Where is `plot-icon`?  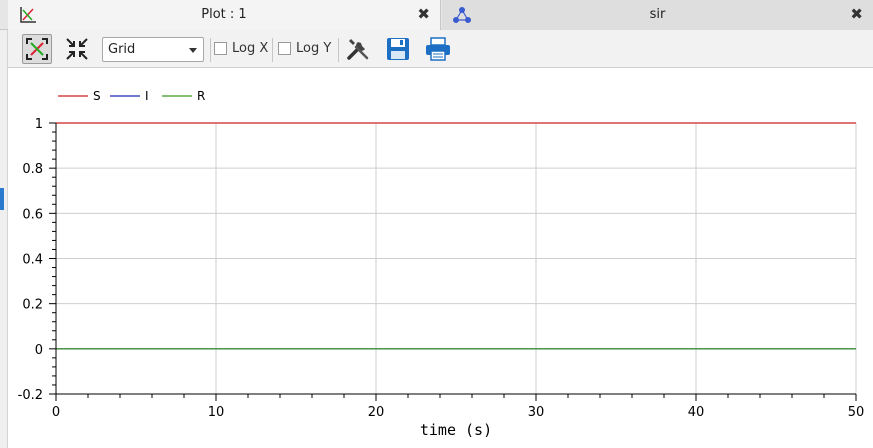
plot-icon is located at coordinates (28, 15).